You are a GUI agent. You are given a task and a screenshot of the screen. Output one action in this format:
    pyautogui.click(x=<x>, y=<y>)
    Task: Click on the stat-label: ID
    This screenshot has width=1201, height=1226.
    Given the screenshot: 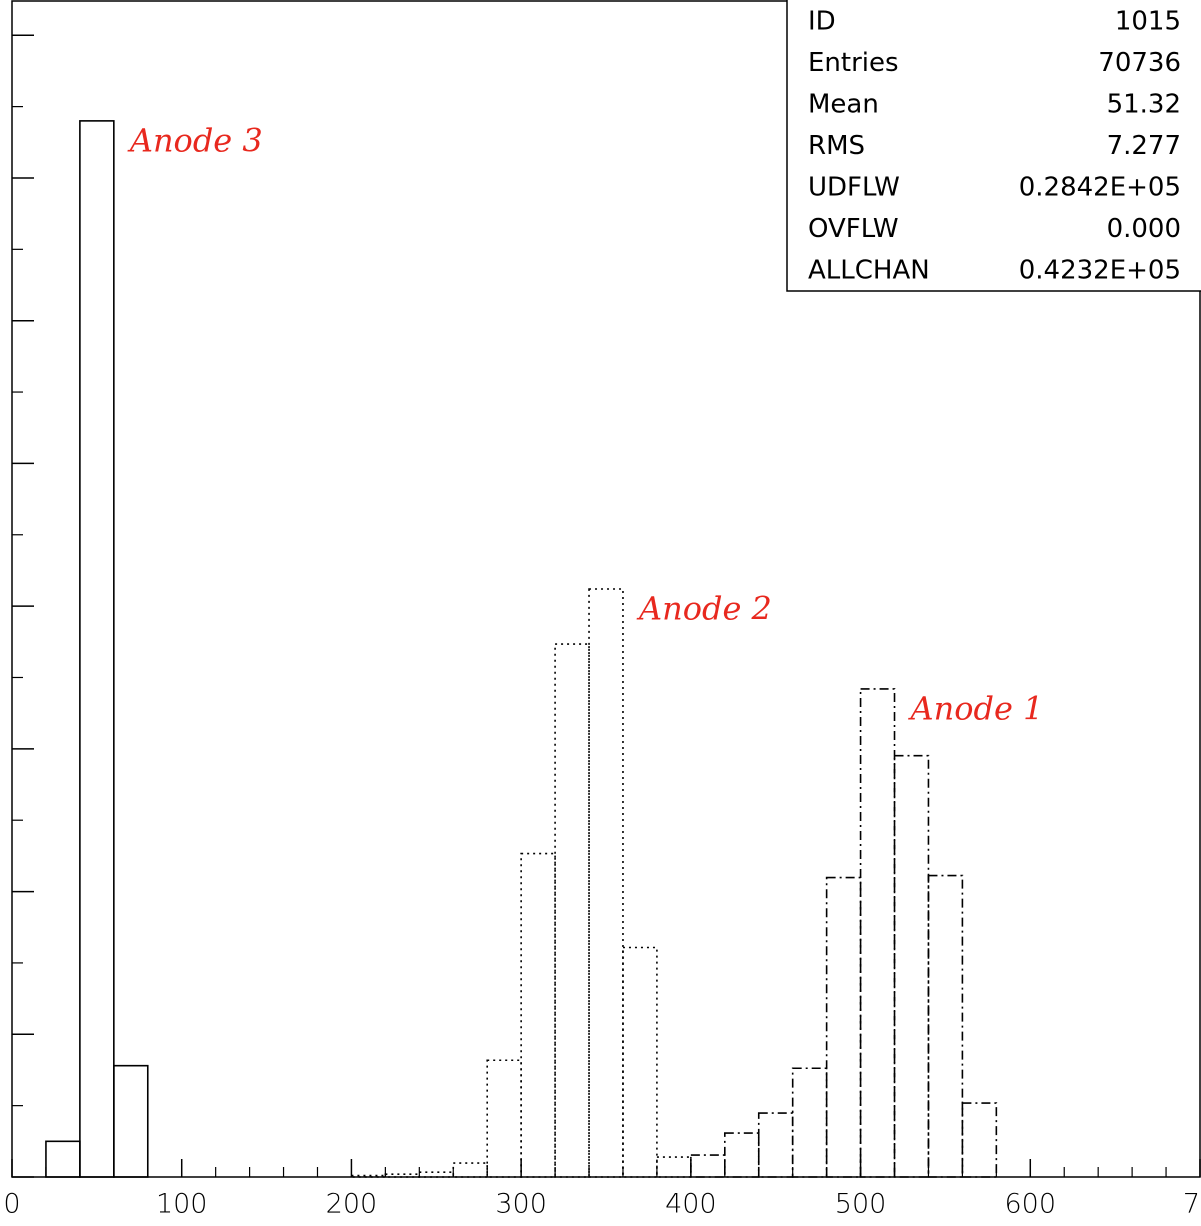 What is the action you would take?
    pyautogui.click(x=822, y=22)
    